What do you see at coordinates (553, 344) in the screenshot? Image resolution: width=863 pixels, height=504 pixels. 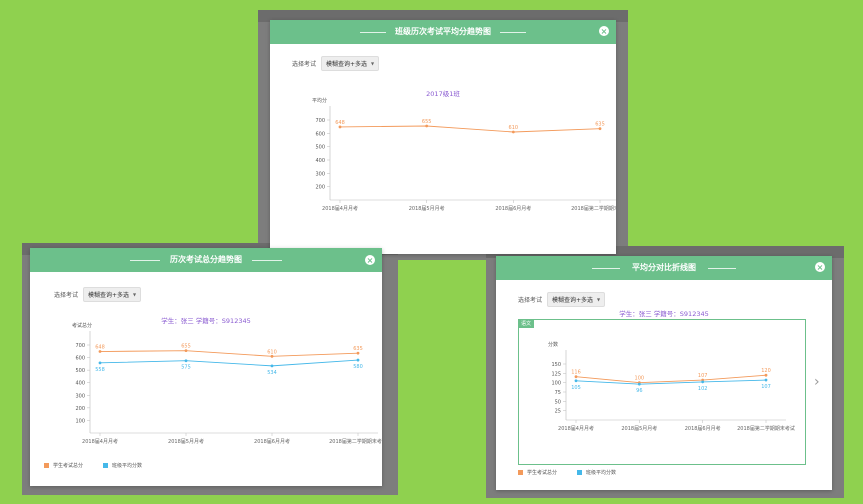 I see `y-axis-label: 分数` at bounding box center [553, 344].